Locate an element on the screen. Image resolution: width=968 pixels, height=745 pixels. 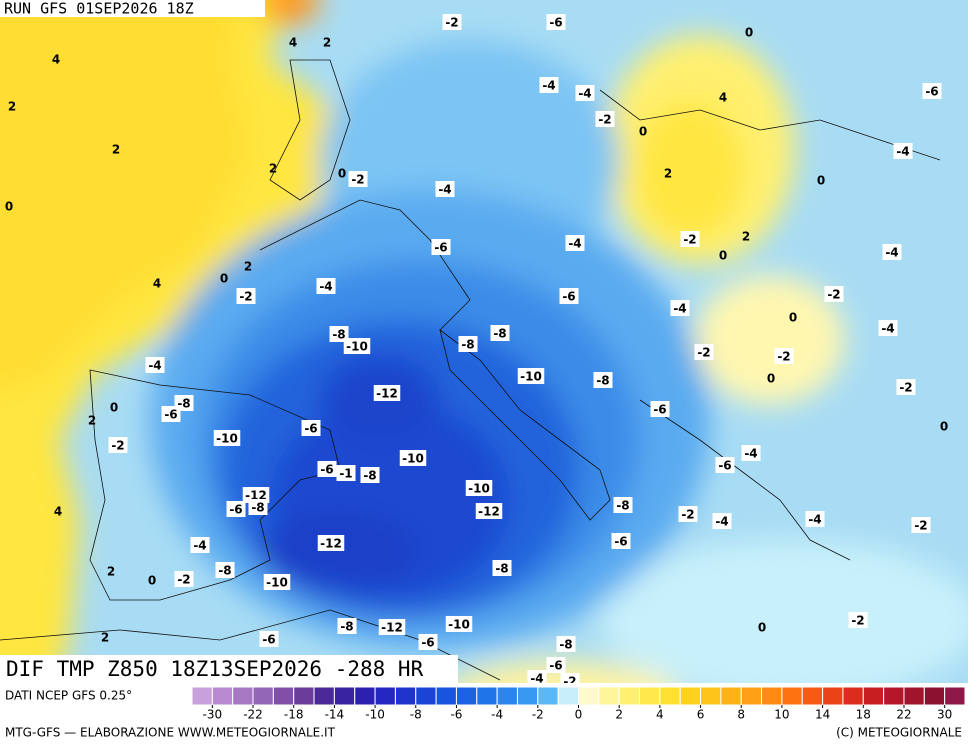
legend-tick-label: 10 is located at coordinates (781, 715).